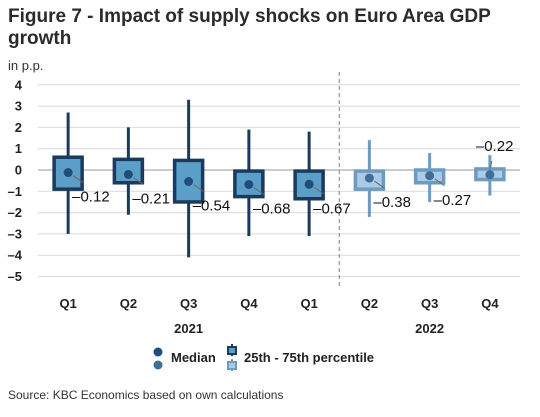 The image size is (540, 417). What do you see at coordinates (151, 198) in the screenshot?
I see `data-label: –0.21` at bounding box center [151, 198].